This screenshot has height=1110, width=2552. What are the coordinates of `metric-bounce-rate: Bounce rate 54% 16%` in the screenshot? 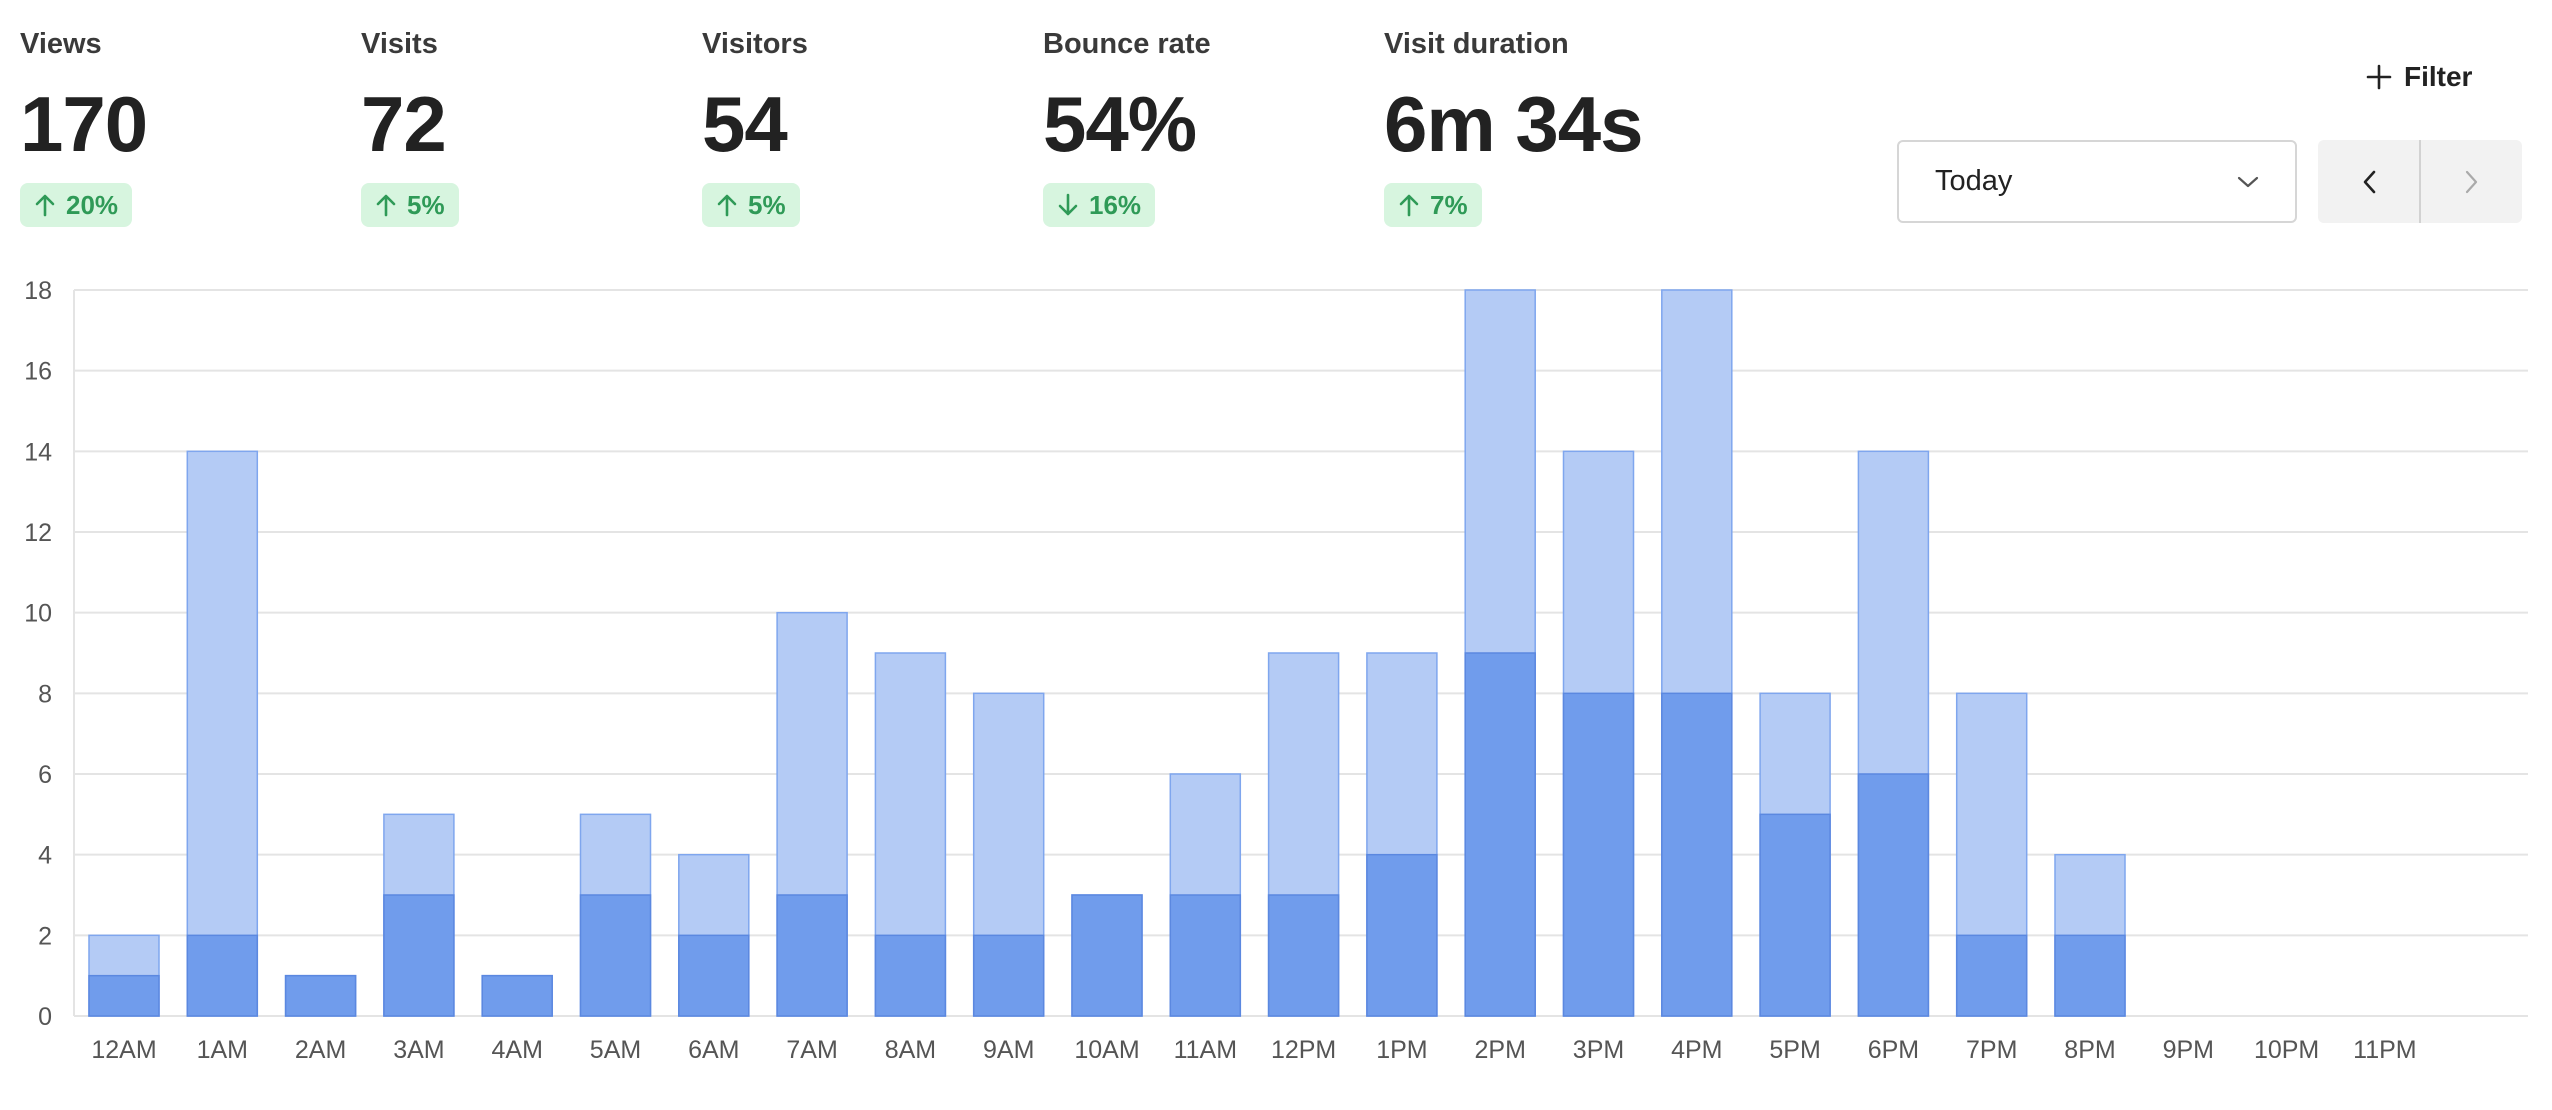 It's located at (1127, 128).